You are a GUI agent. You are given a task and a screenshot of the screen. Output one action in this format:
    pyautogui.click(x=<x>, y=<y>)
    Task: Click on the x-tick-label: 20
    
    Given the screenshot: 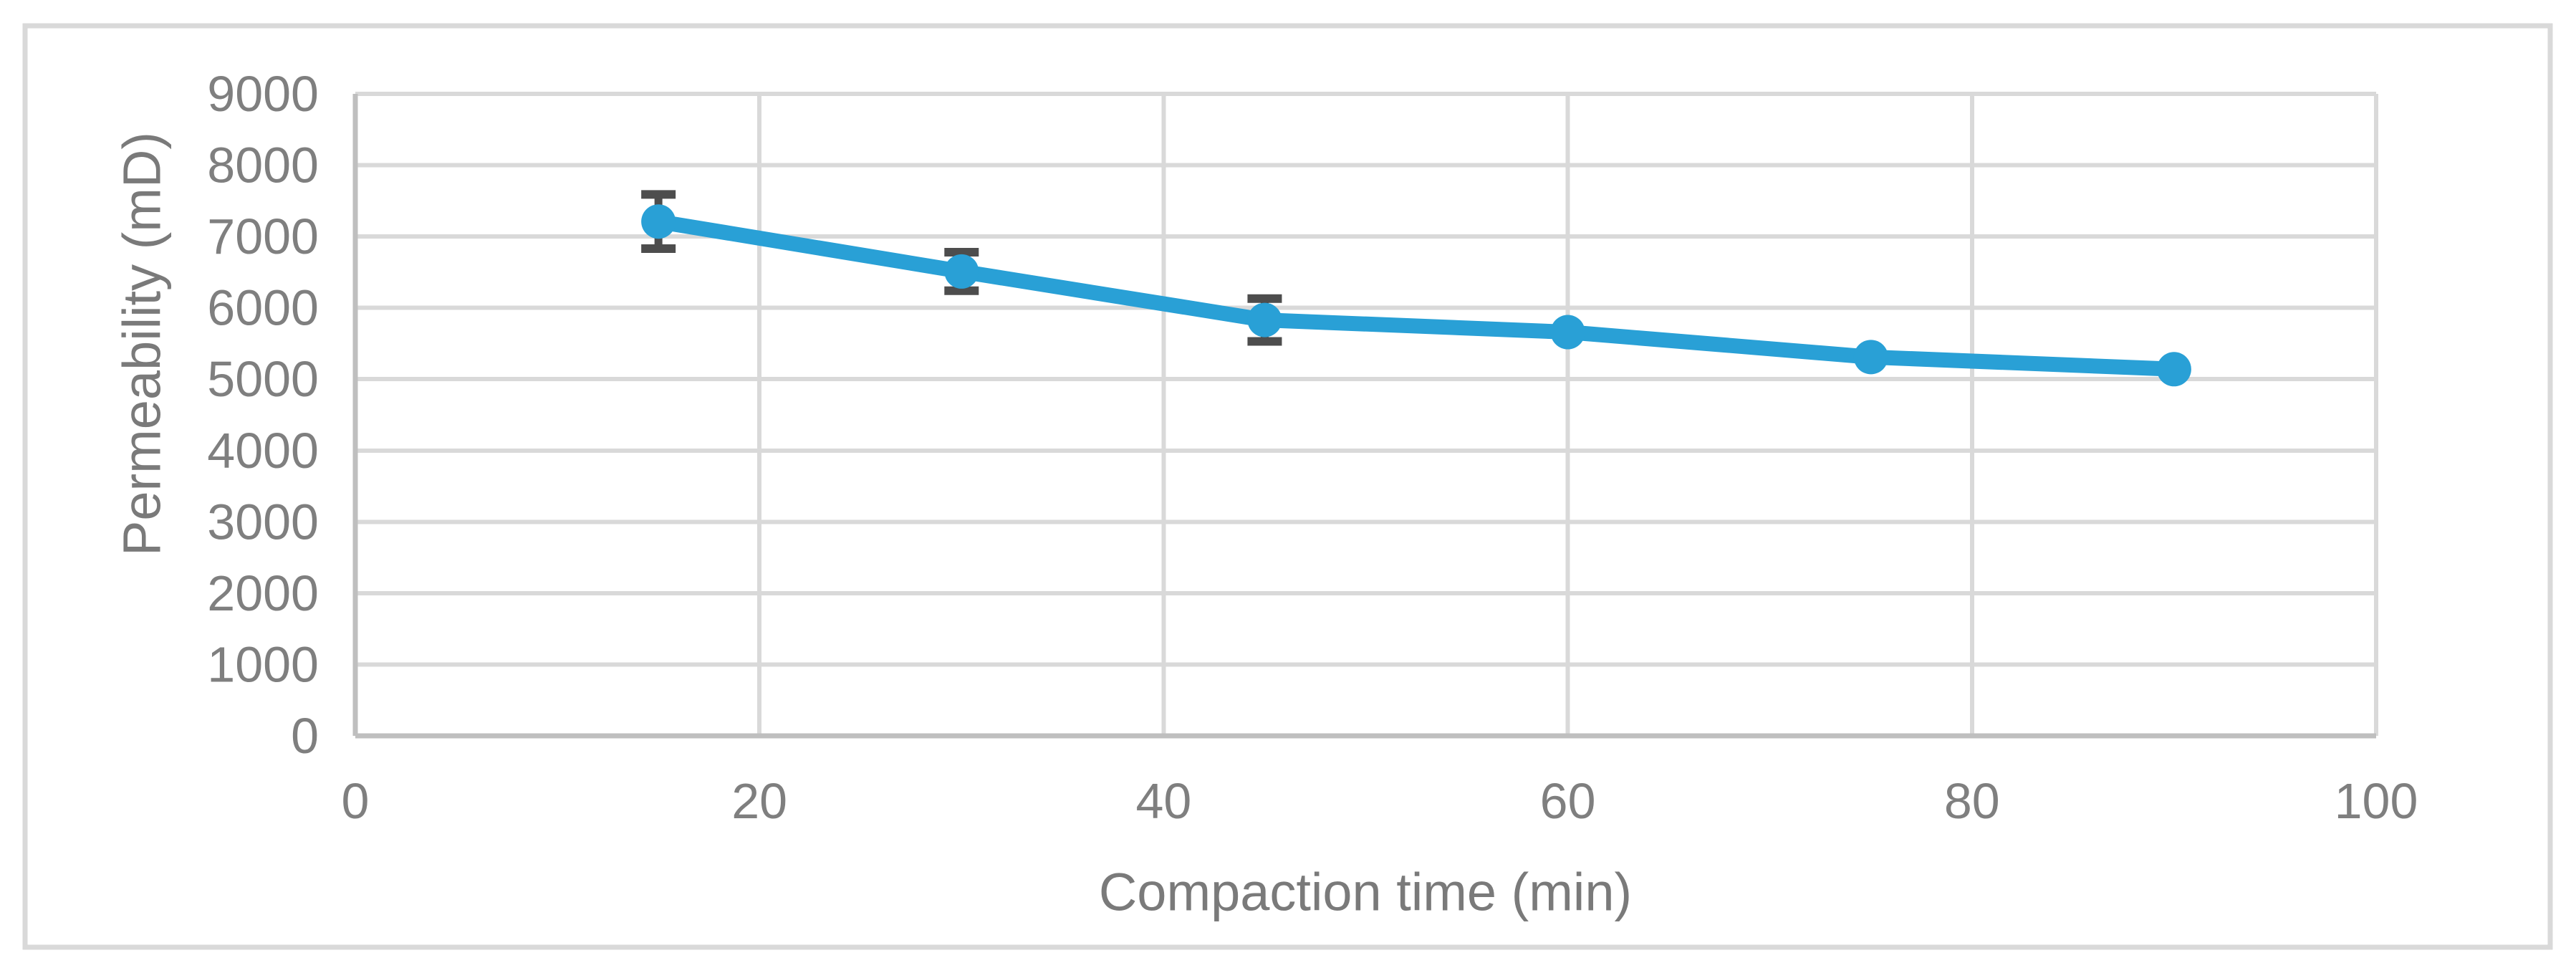 What is the action you would take?
    pyautogui.click(x=759, y=801)
    